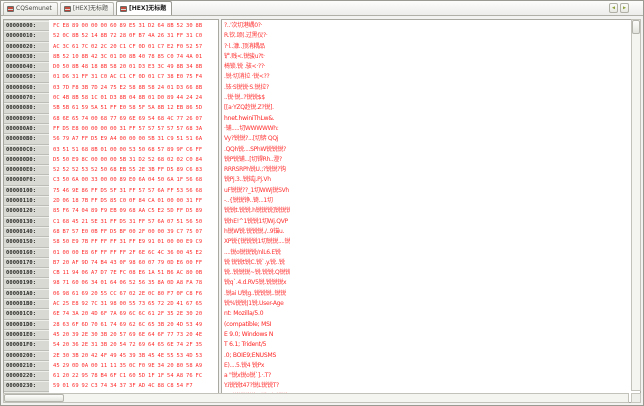 The image size is (644, 406). I want to click on hex-byte: FA, so click(189, 283).